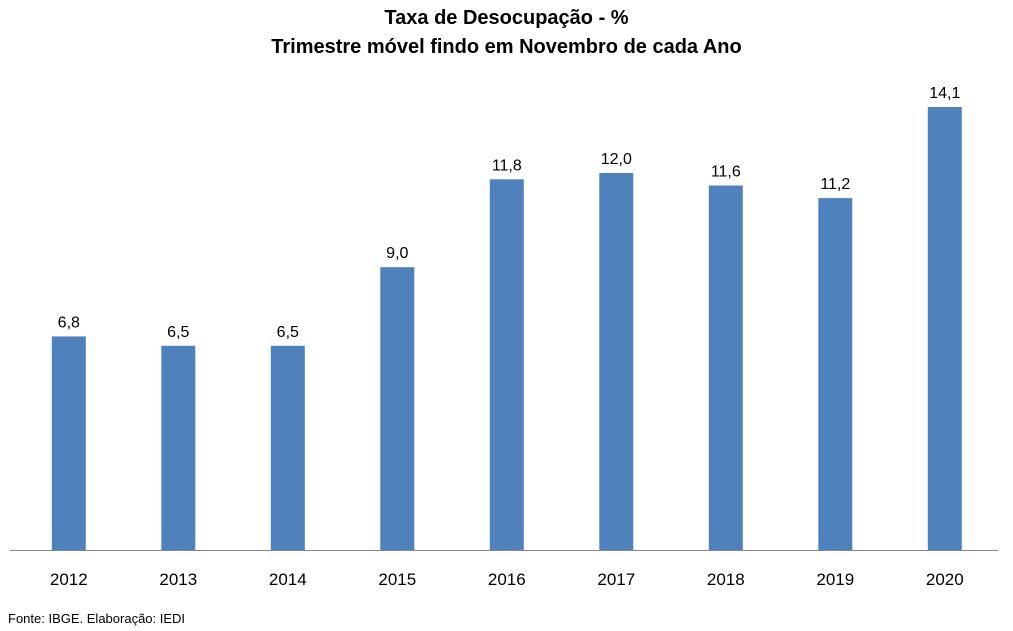 This screenshot has width=1013, height=631. What do you see at coordinates (616, 579) in the screenshot?
I see `x-tick-label-2017: 2017` at bounding box center [616, 579].